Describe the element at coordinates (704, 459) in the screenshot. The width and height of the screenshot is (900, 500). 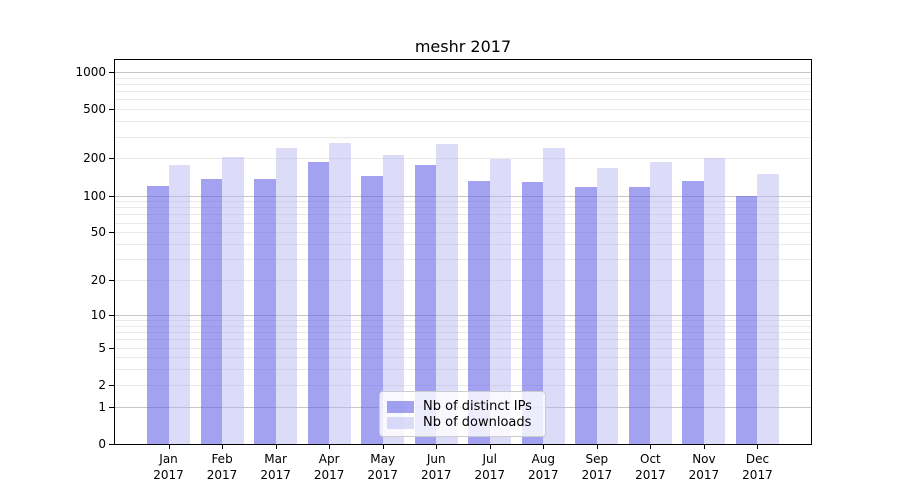
I see `x-tick-month: Nov` at that location.